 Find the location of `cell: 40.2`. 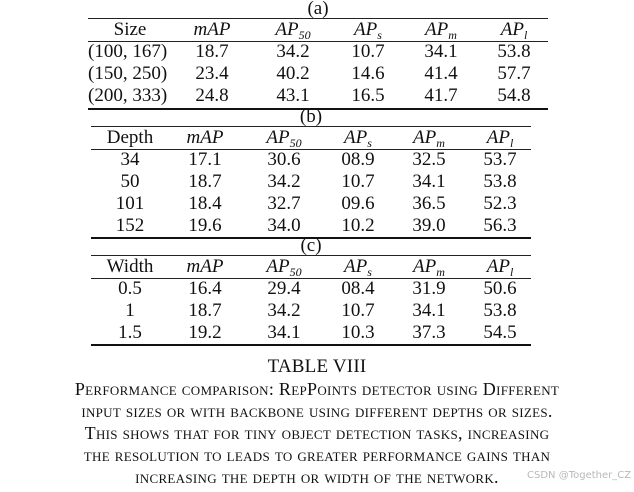

cell: 40.2 is located at coordinates (293, 73).